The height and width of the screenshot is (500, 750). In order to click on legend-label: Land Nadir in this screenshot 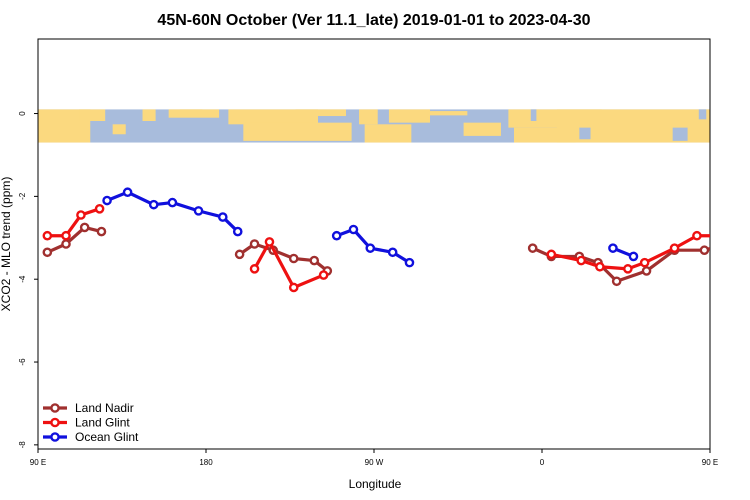, I will do `click(104, 408)`.